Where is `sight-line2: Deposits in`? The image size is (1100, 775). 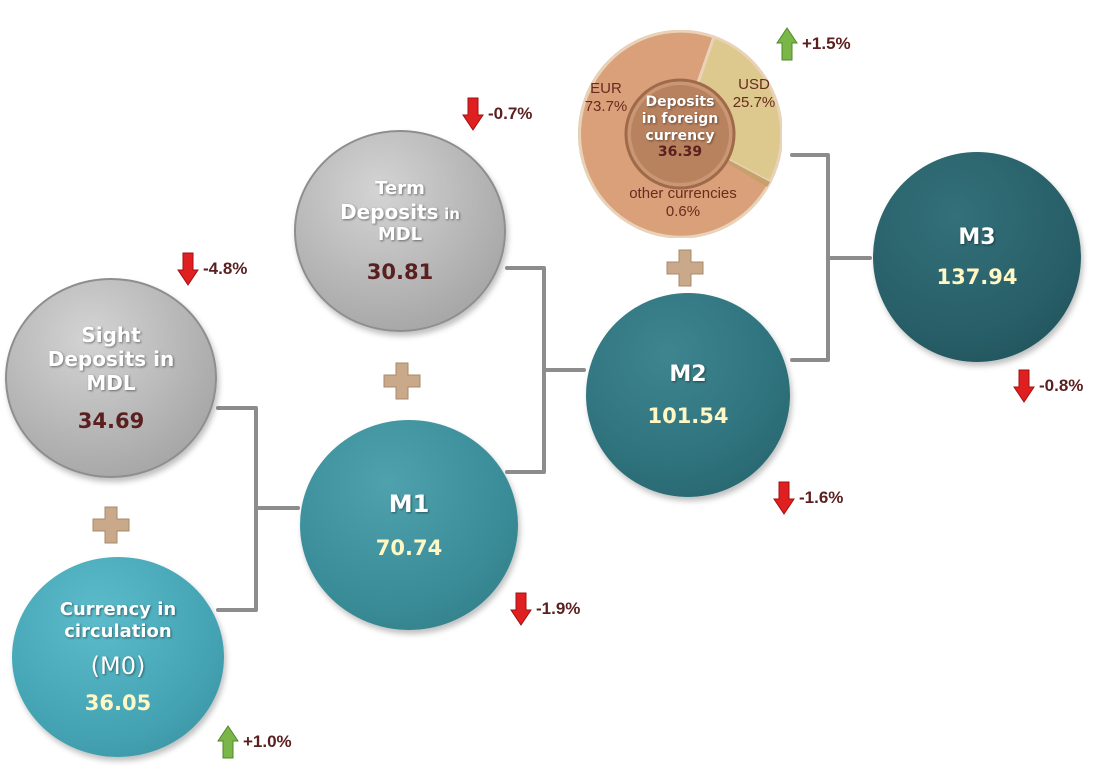 sight-line2: Deposits in is located at coordinates (111, 359).